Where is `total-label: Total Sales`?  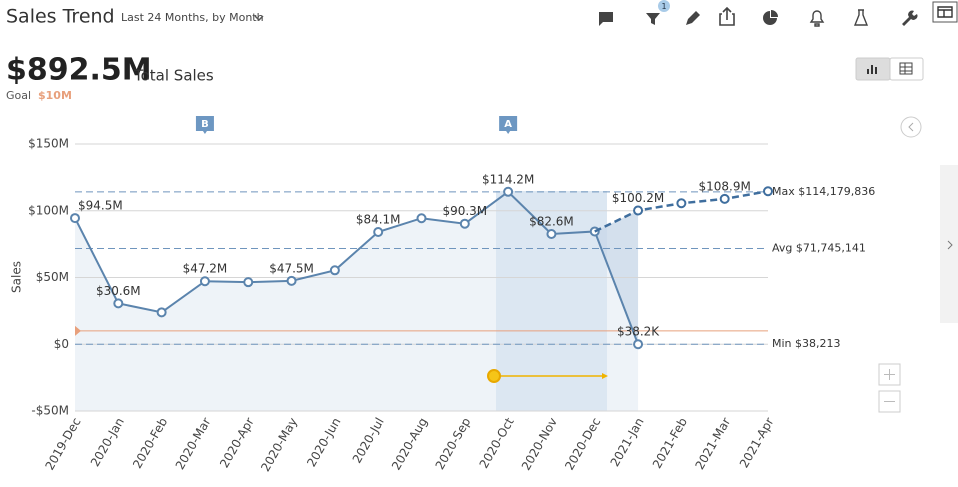 total-label: Total Sales is located at coordinates (173, 76).